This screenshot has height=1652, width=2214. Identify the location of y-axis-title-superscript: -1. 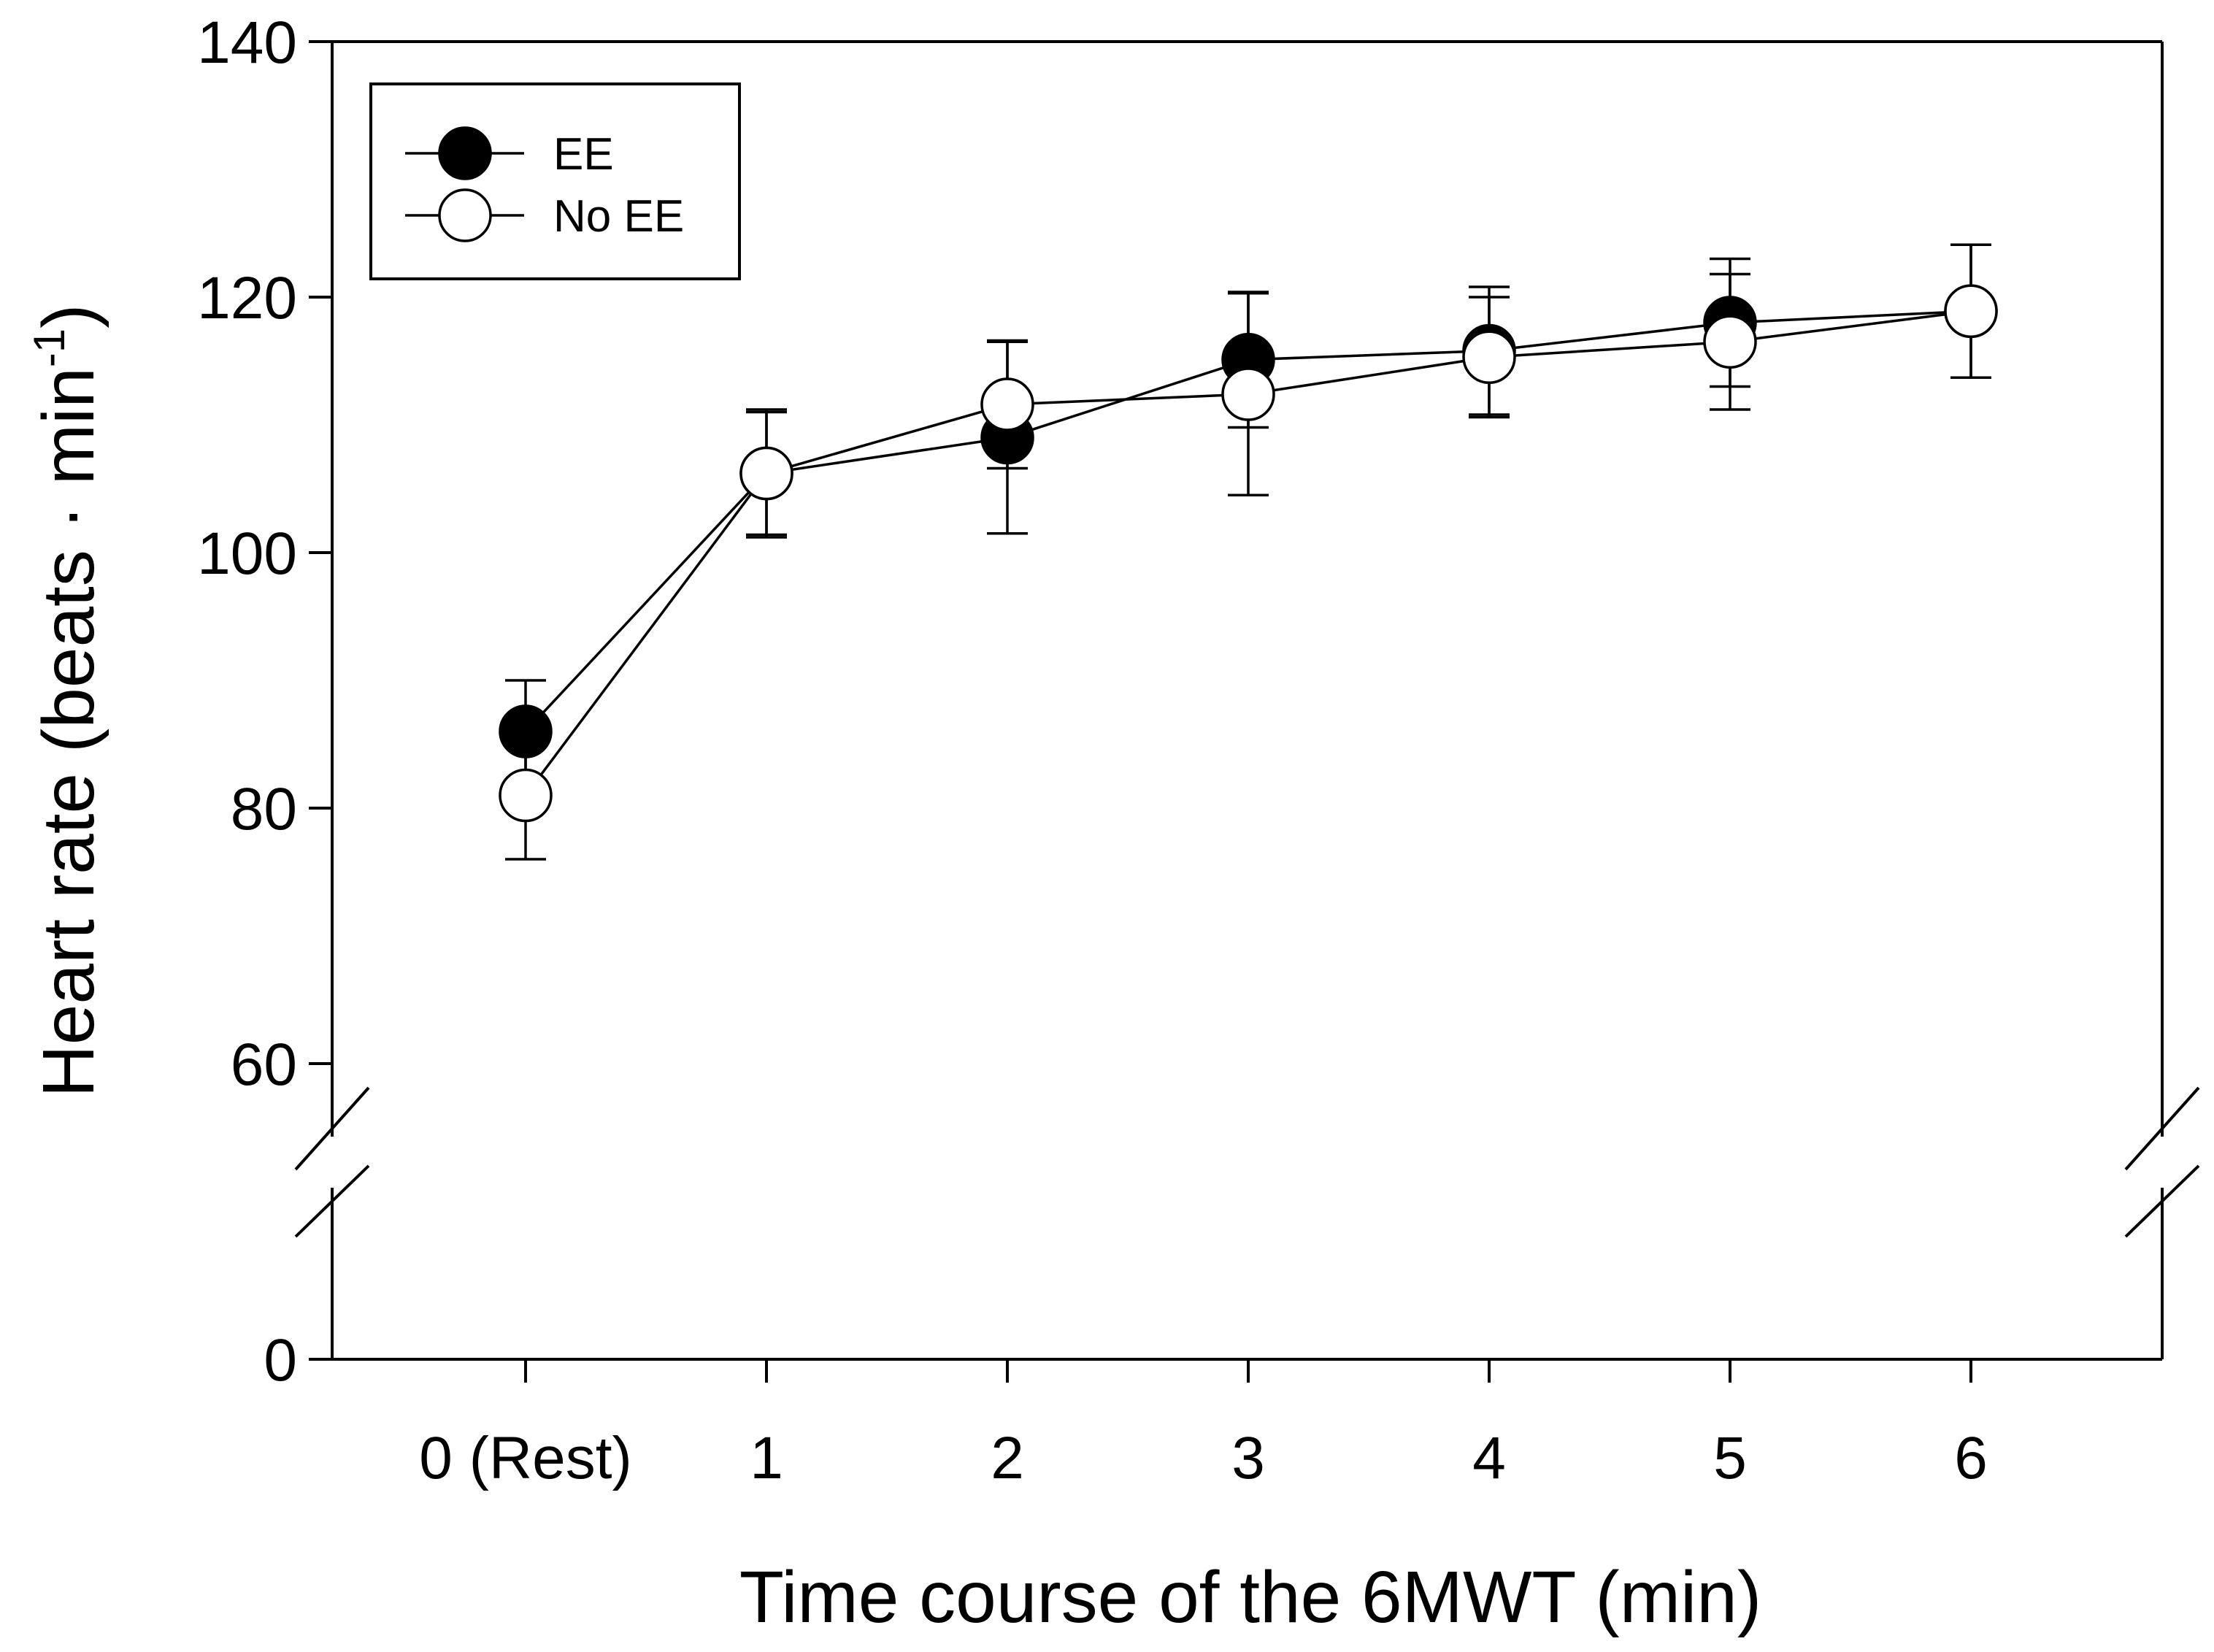
(49, 348).